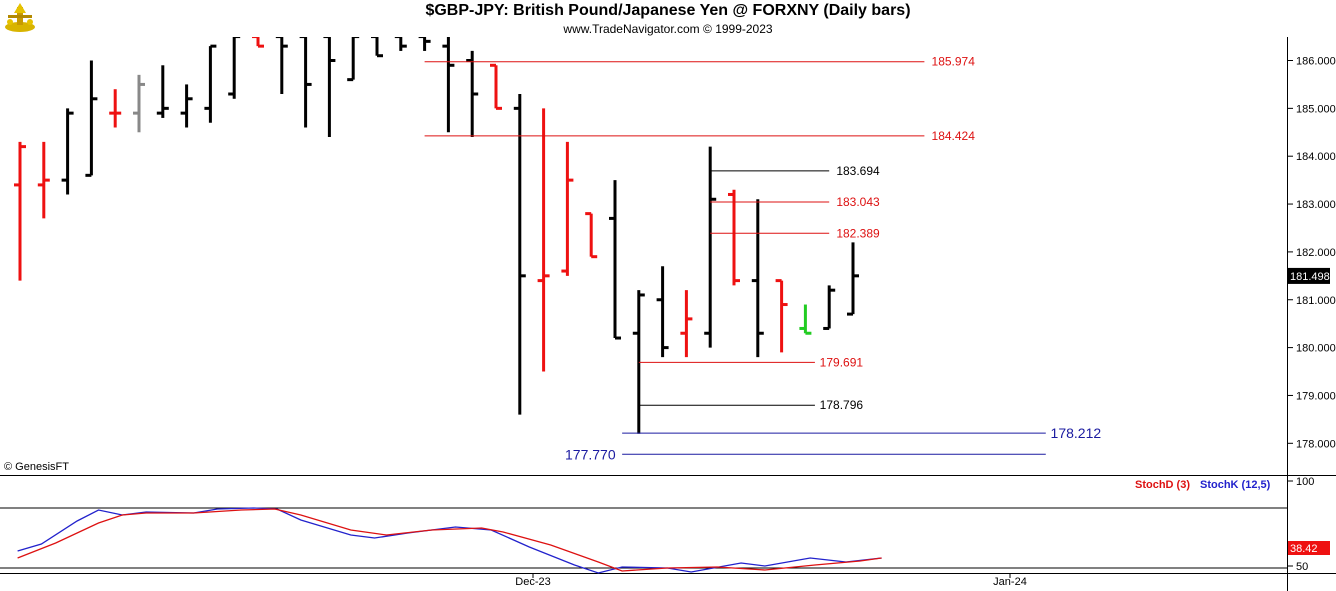 The image size is (1336, 591). I want to click on y-tick-label: 184.000, so click(1316, 157).